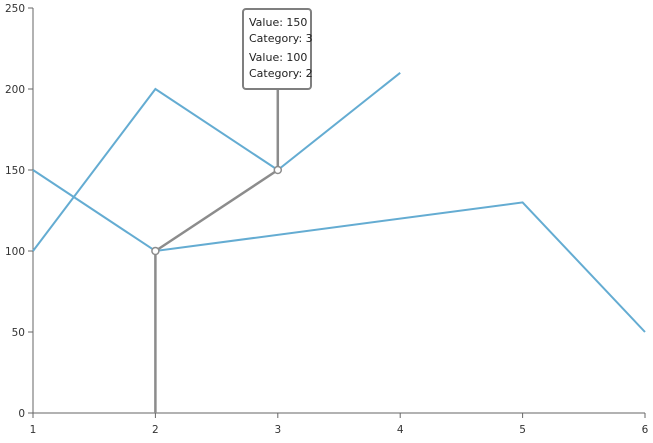 The width and height of the screenshot is (653, 443). I want to click on y-tick-label: 0, so click(21, 414).